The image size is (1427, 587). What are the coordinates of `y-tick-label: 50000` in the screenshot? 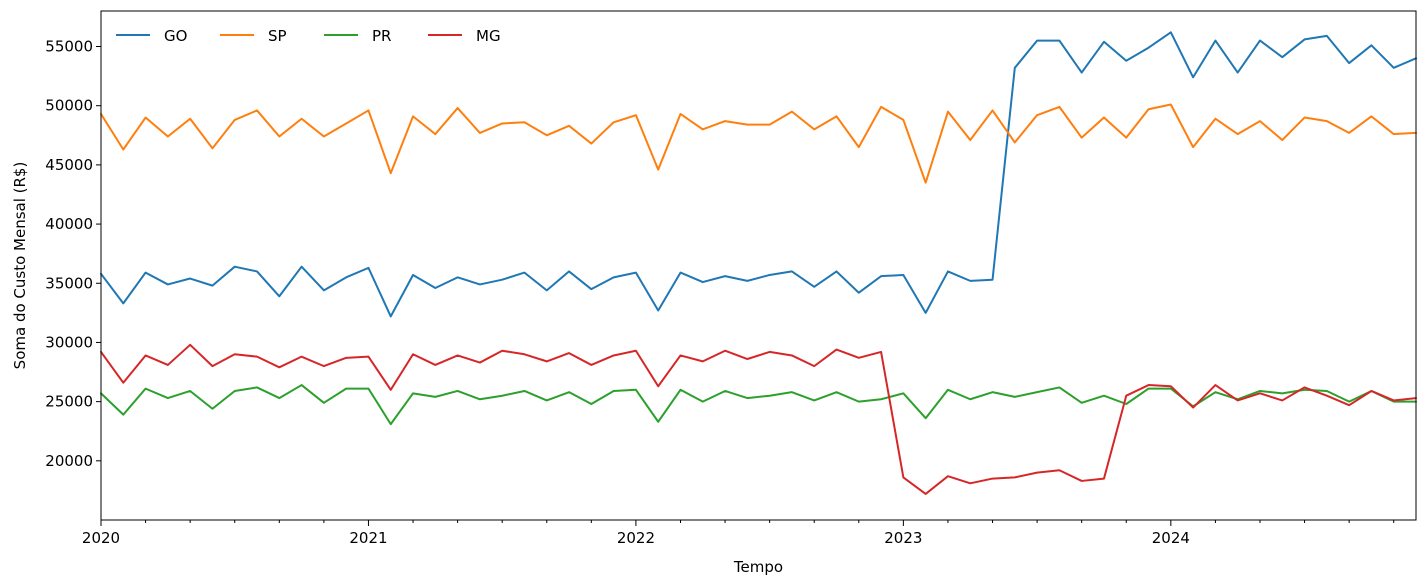 It's located at (69, 106).